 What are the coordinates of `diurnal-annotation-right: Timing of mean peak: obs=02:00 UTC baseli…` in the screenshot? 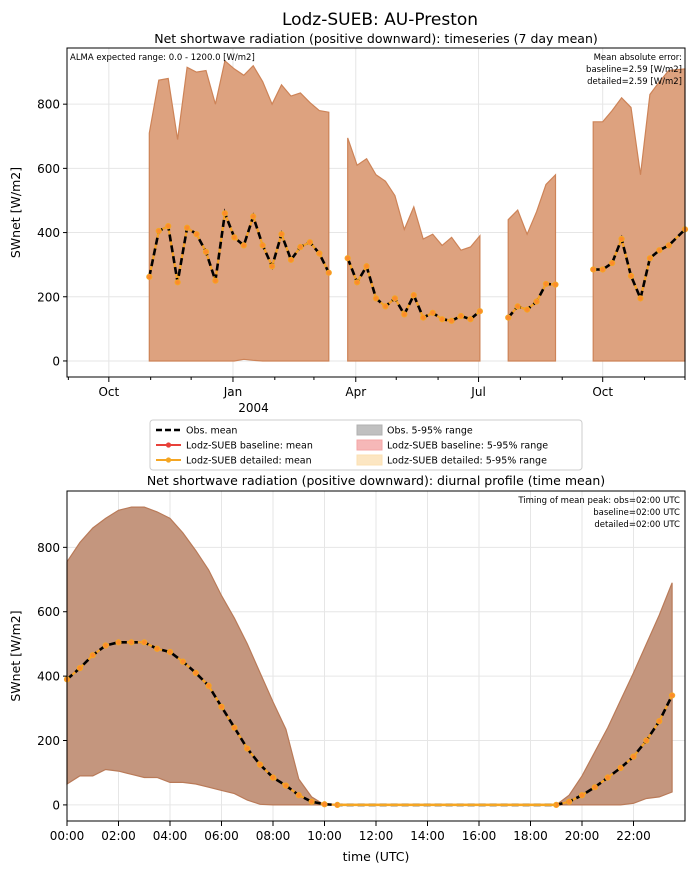 It's located at (598, 513).